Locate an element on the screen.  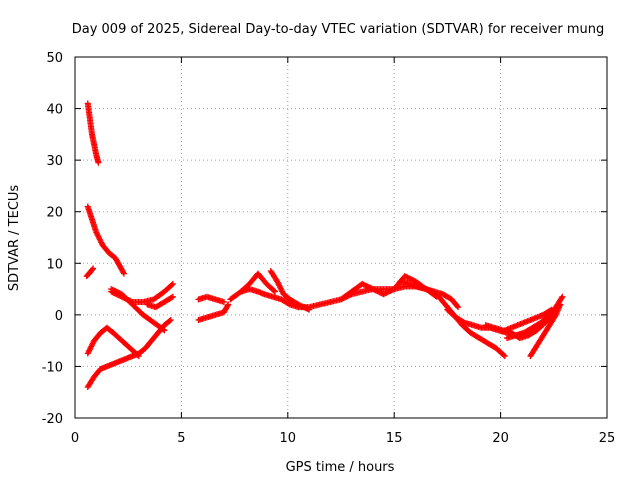
series-track-q is located at coordinates (470, 325).